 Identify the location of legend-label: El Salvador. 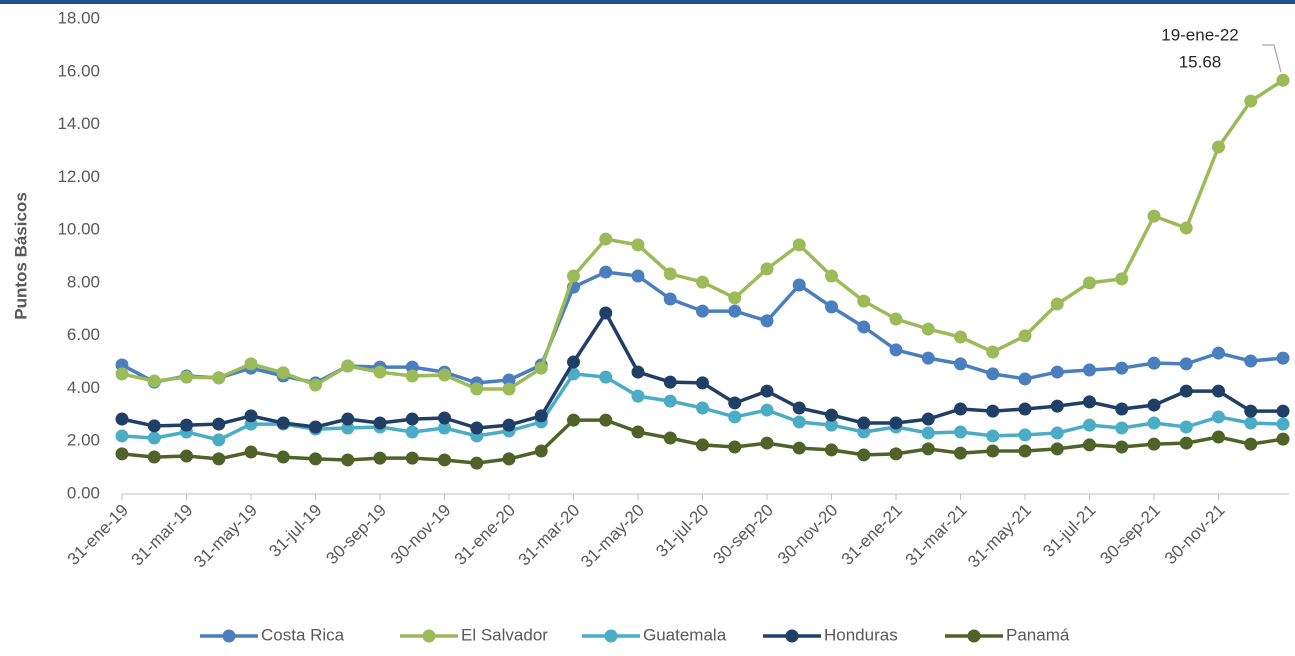
(504, 634).